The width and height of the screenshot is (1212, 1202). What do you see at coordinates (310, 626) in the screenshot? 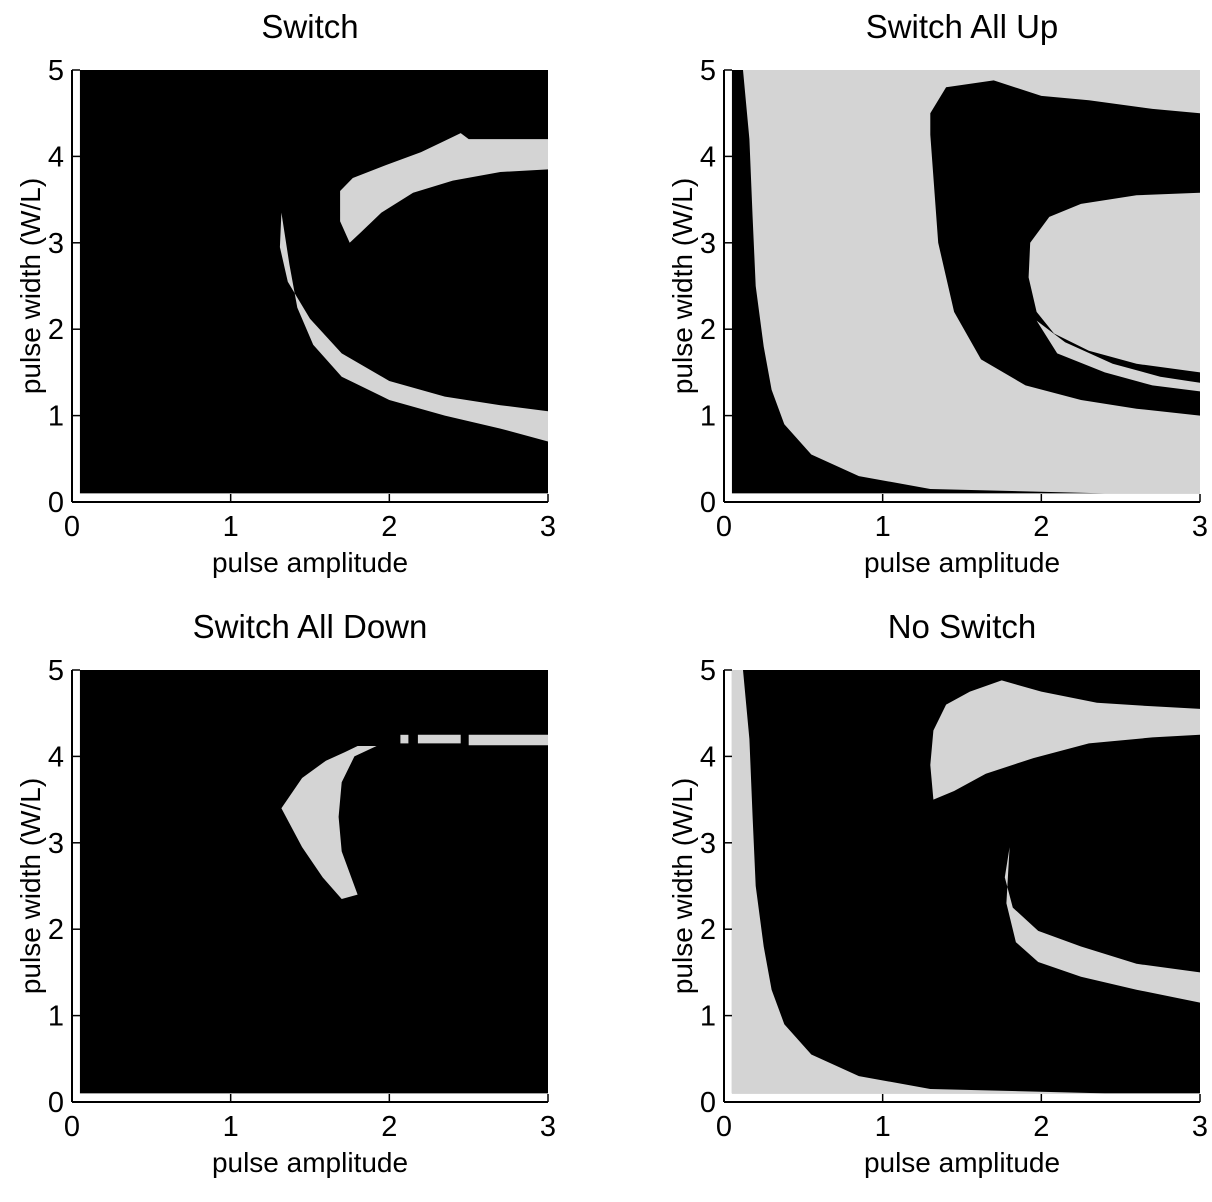
I see `chart-title: Switch All Down` at bounding box center [310, 626].